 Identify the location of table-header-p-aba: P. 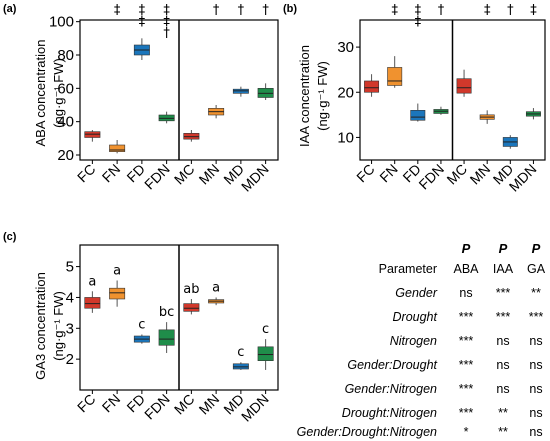
(466, 248).